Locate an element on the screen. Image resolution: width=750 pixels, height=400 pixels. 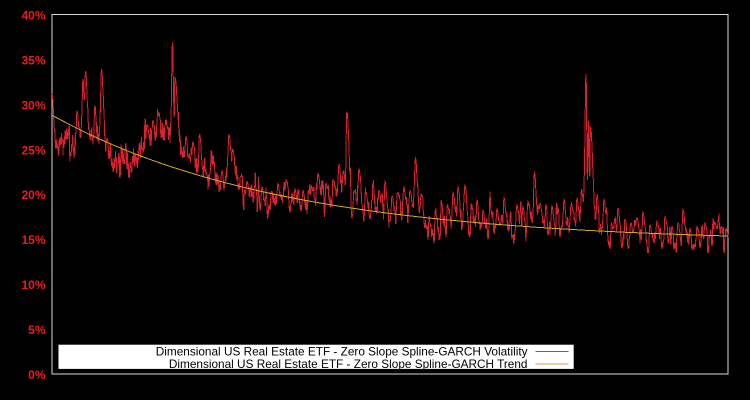
svg-text: 20% is located at coordinates (33, 195).